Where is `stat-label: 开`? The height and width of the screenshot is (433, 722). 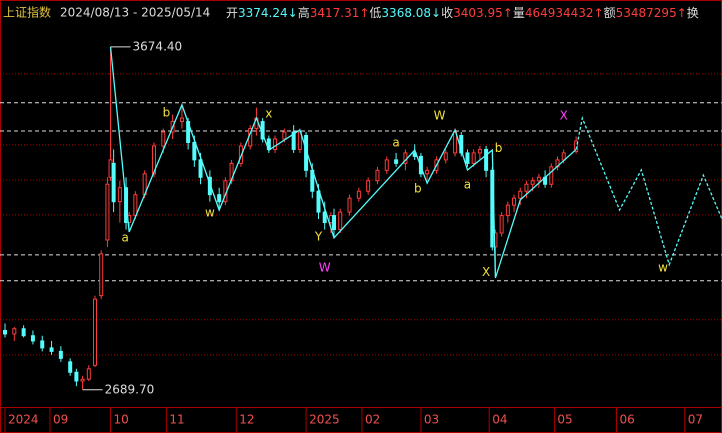 stat-label: 开 is located at coordinates (232, 13).